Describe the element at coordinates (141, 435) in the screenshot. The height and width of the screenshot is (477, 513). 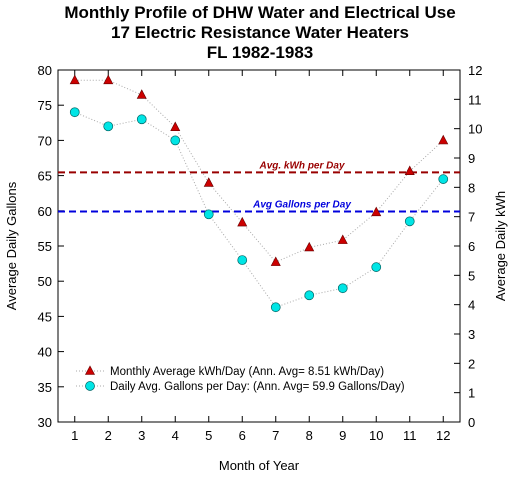
I see `x-tick-label: 3` at that location.